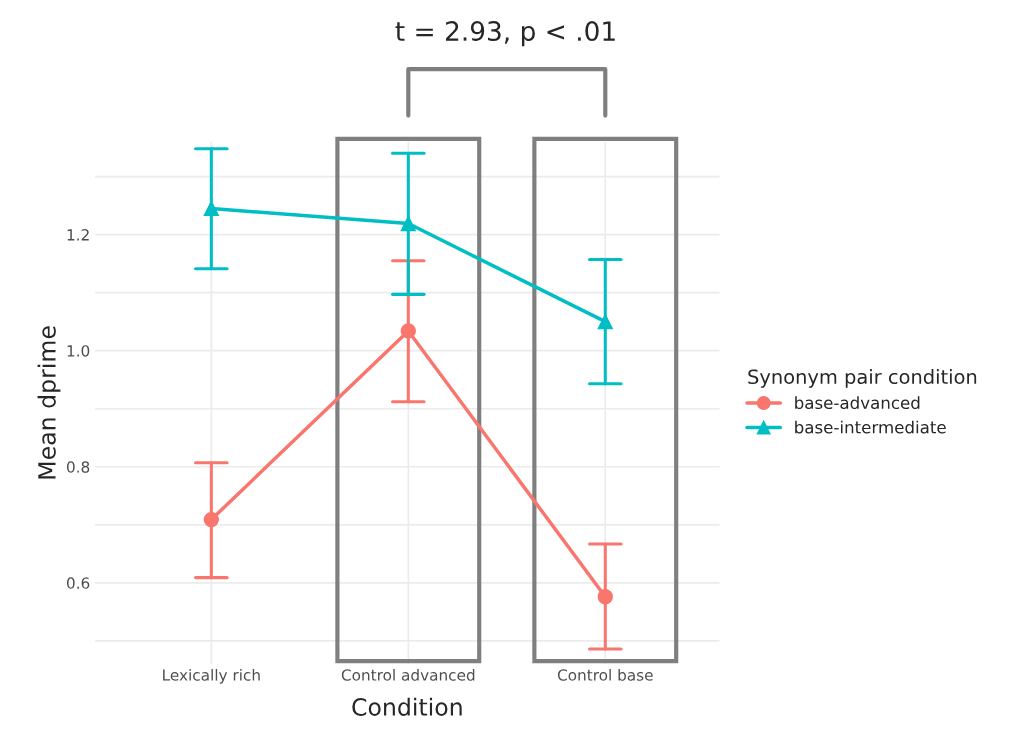 The image size is (1012, 742). Describe the element at coordinates (857, 403) in the screenshot. I see `legend-label: base-advanced` at that location.